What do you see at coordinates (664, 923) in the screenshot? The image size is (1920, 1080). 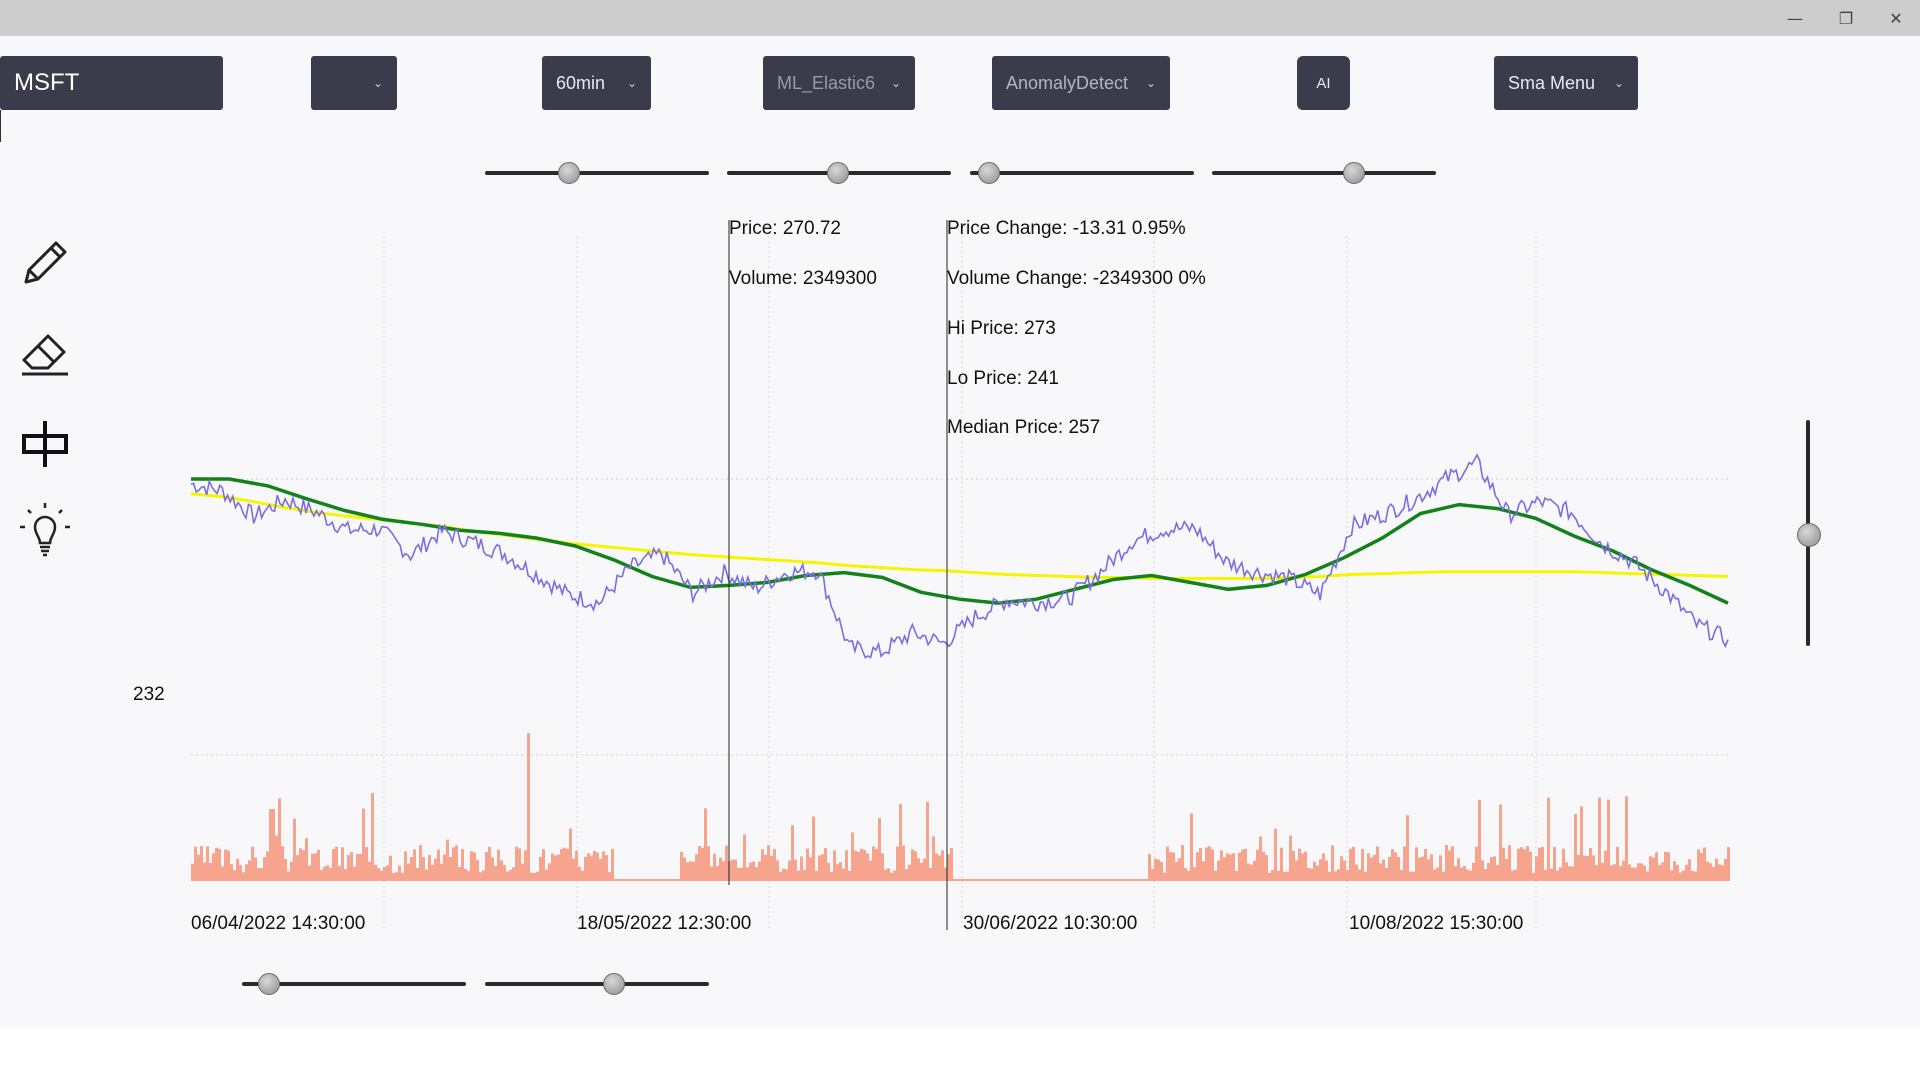 I see `x-tick-label: 18/05/2022 12:30:00` at bounding box center [664, 923].